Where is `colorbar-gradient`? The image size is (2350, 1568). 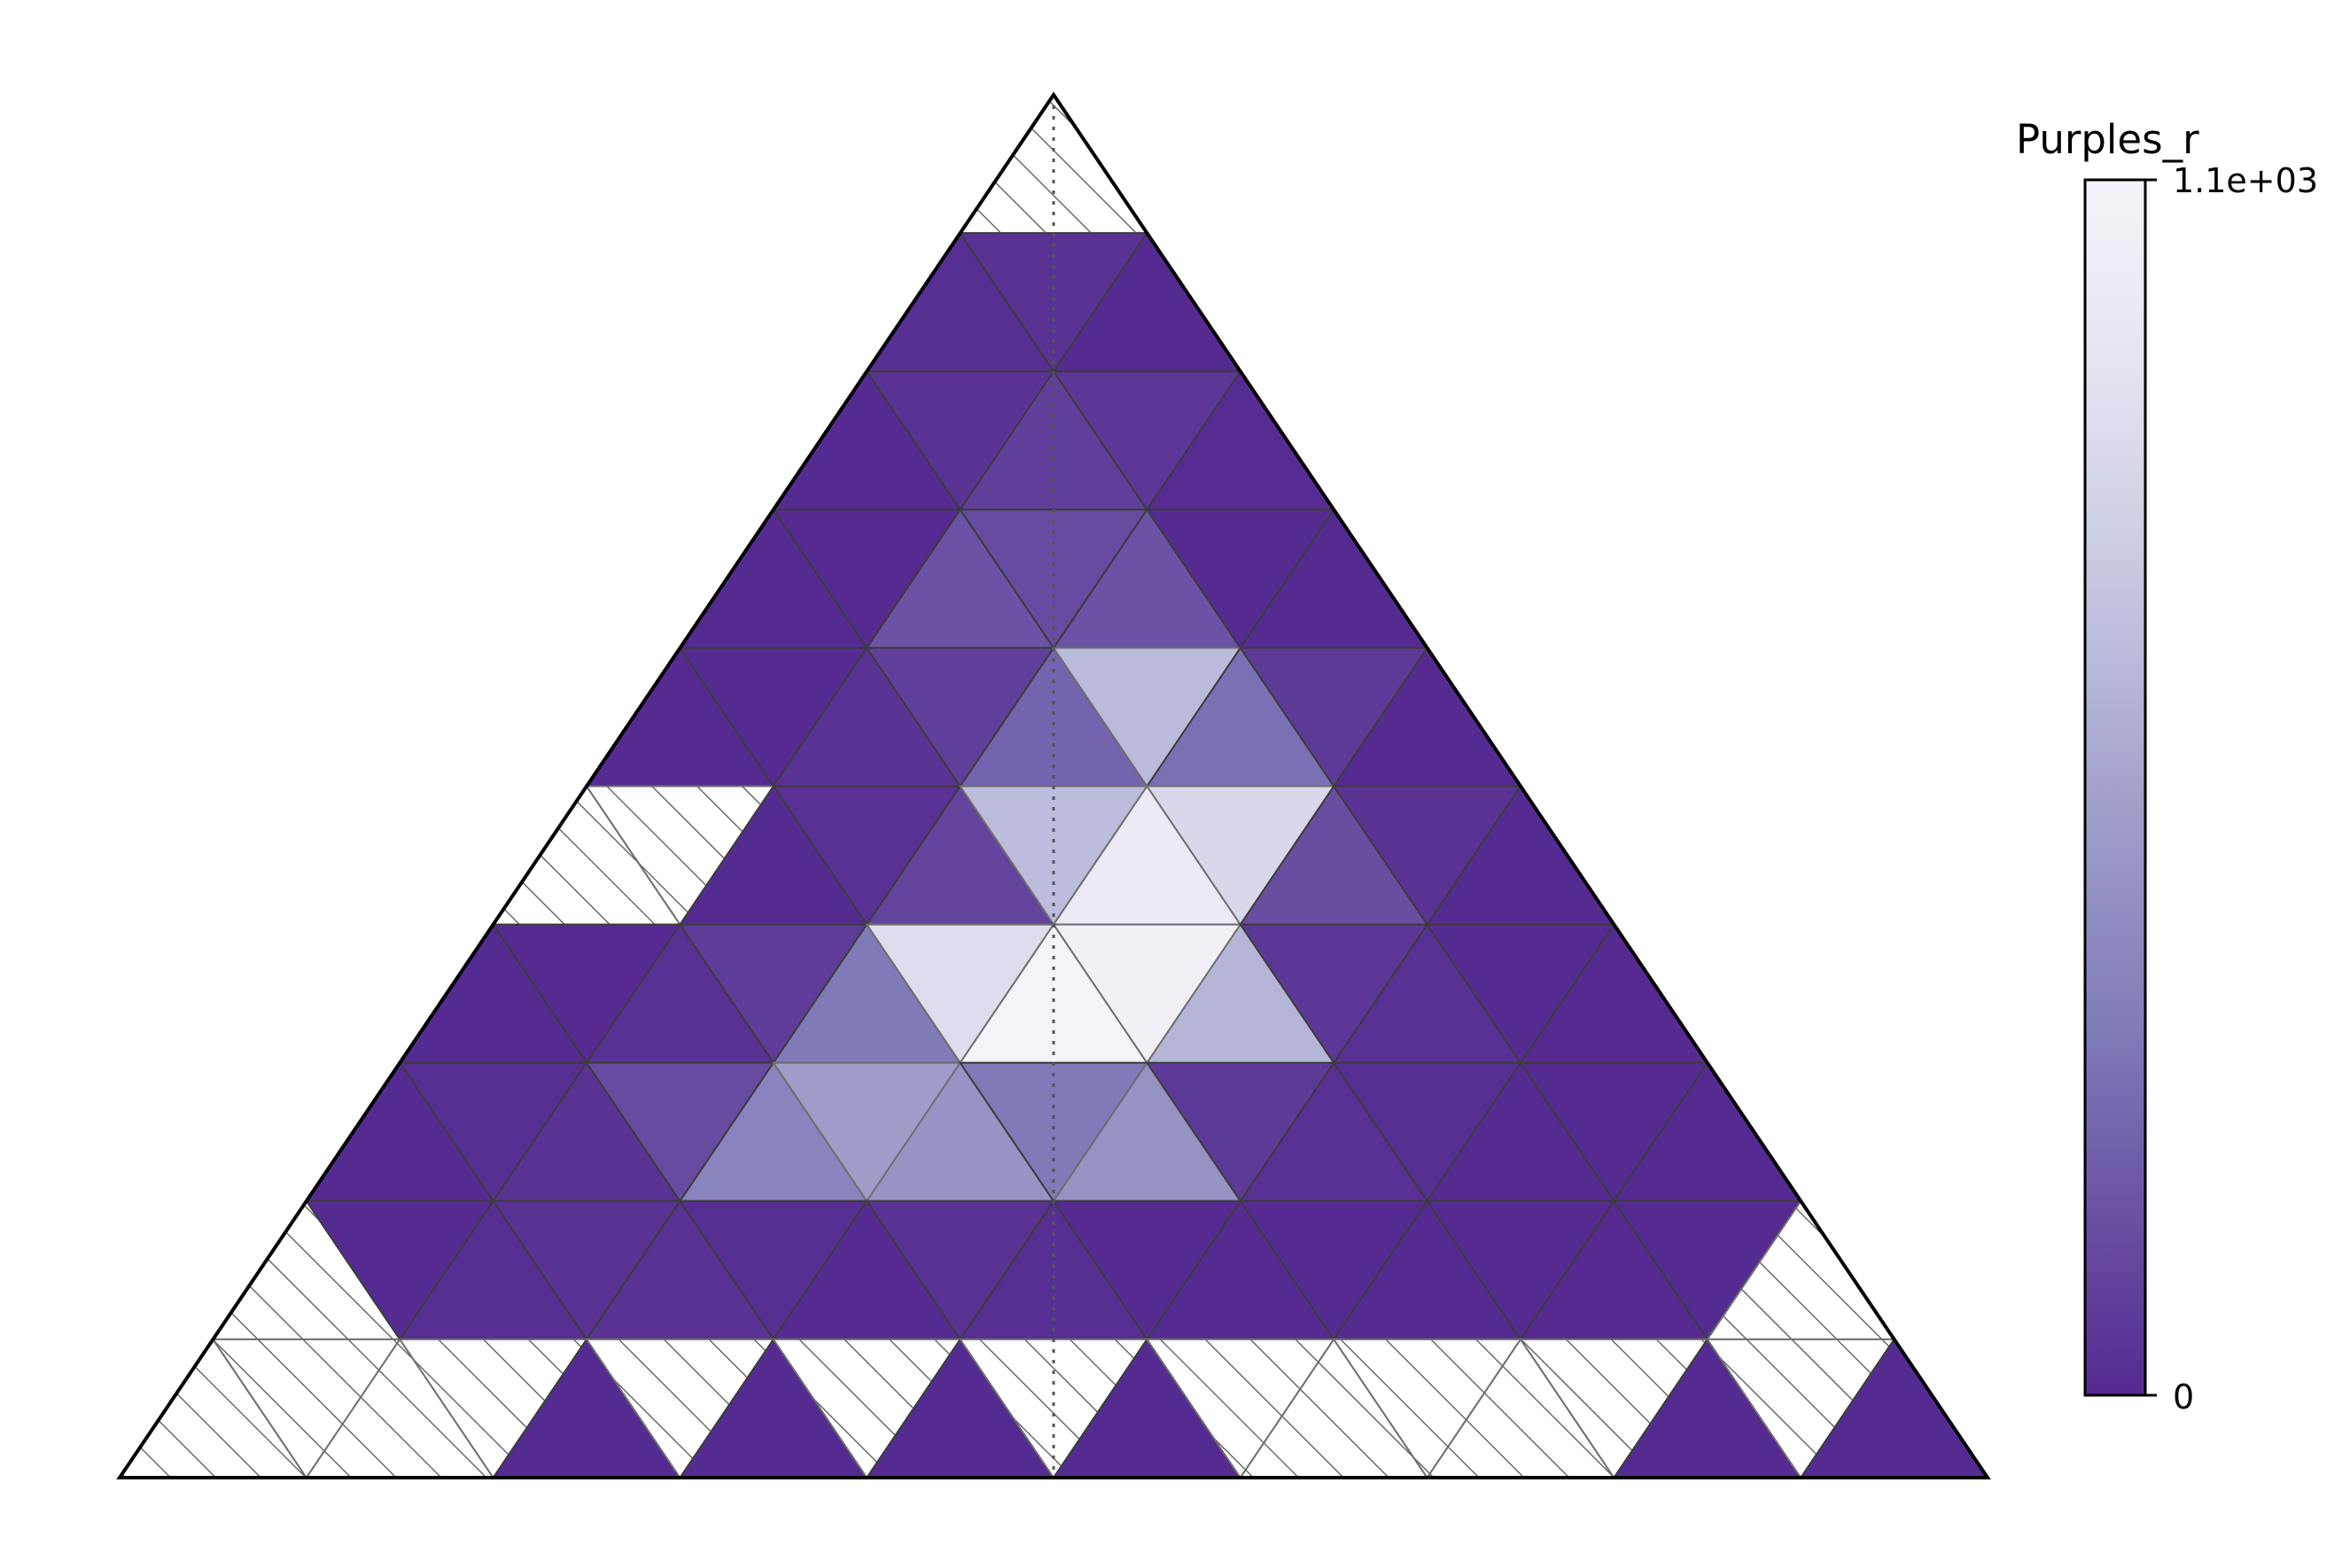 colorbar-gradient is located at coordinates (2115, 787).